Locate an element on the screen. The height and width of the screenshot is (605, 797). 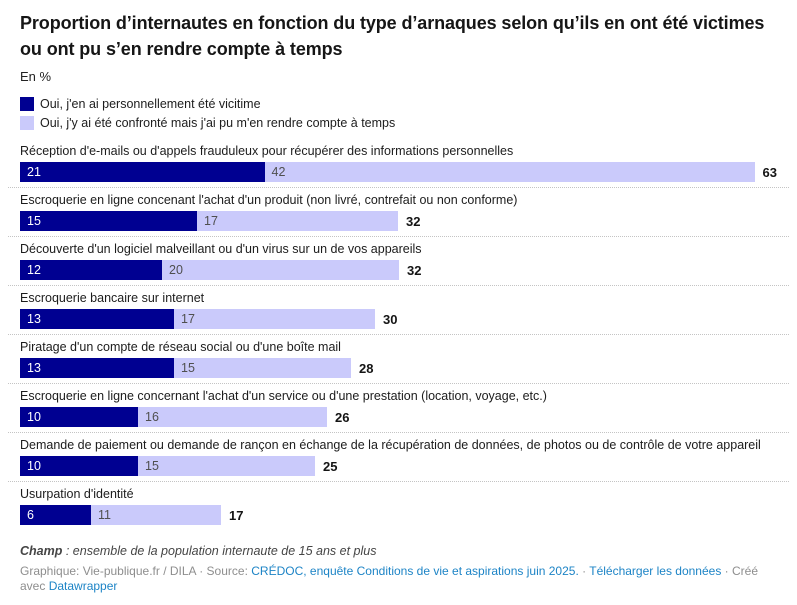
created-with-text: · Créé avec is located at coordinates (389, 578).